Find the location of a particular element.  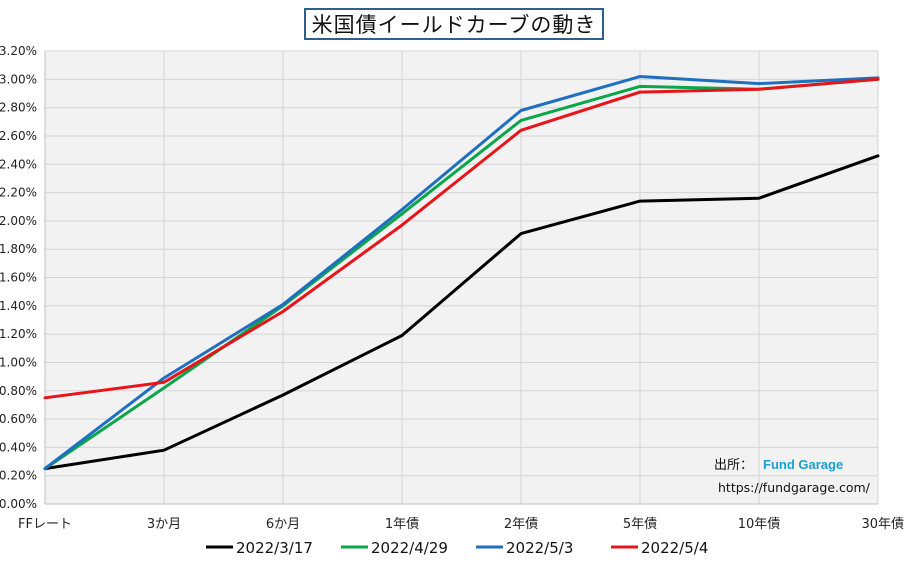

y-tick-label: 2.20% is located at coordinates (18, 193).